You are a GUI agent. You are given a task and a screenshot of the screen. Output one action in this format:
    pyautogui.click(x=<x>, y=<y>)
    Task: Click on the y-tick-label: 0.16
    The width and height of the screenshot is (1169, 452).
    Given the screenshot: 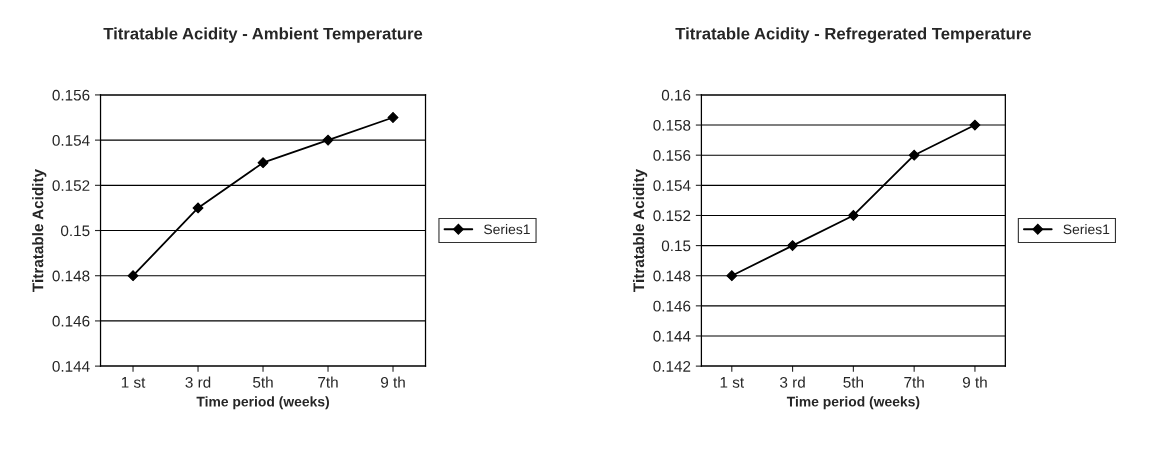 What is the action you would take?
    pyautogui.click(x=676, y=95)
    